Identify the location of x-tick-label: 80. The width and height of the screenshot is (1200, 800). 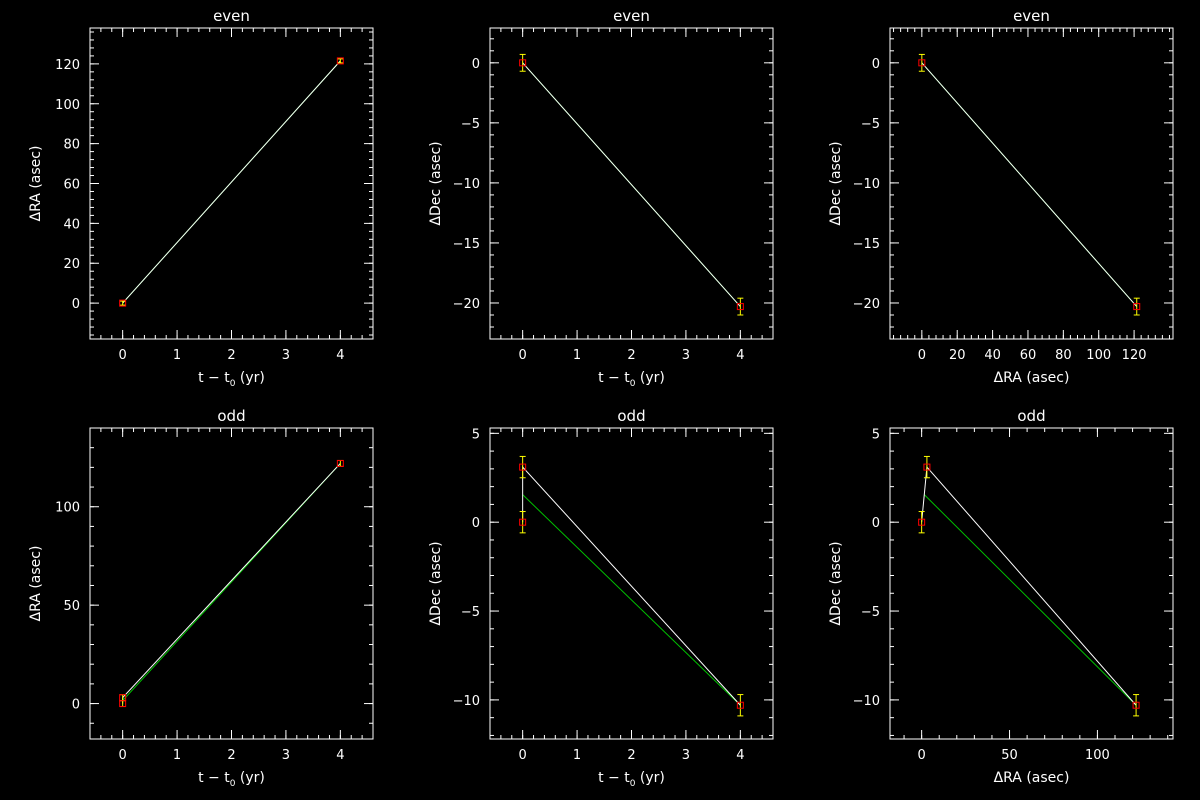
(1063, 355).